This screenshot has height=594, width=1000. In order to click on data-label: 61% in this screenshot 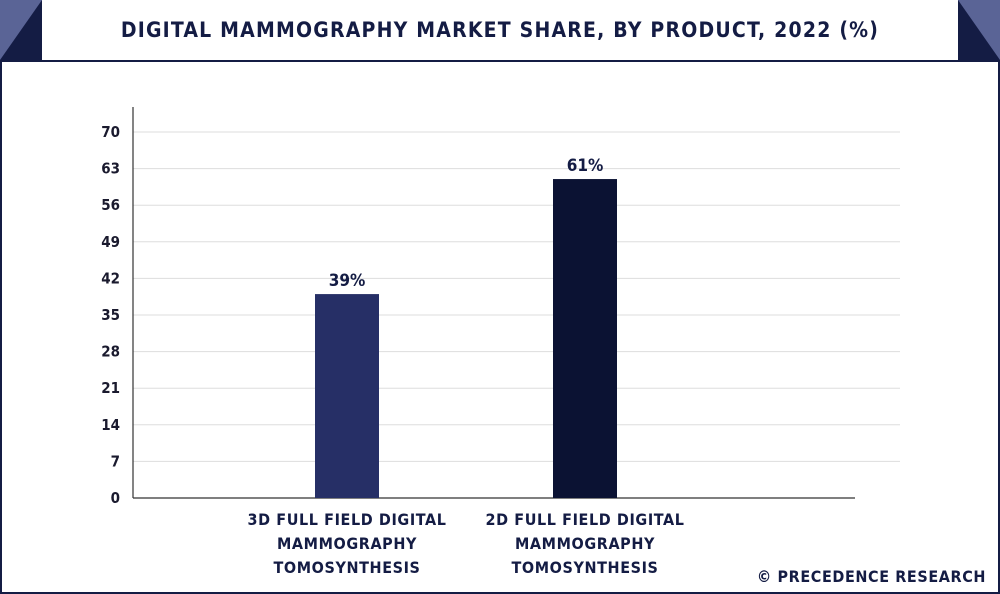, I will do `click(585, 166)`.